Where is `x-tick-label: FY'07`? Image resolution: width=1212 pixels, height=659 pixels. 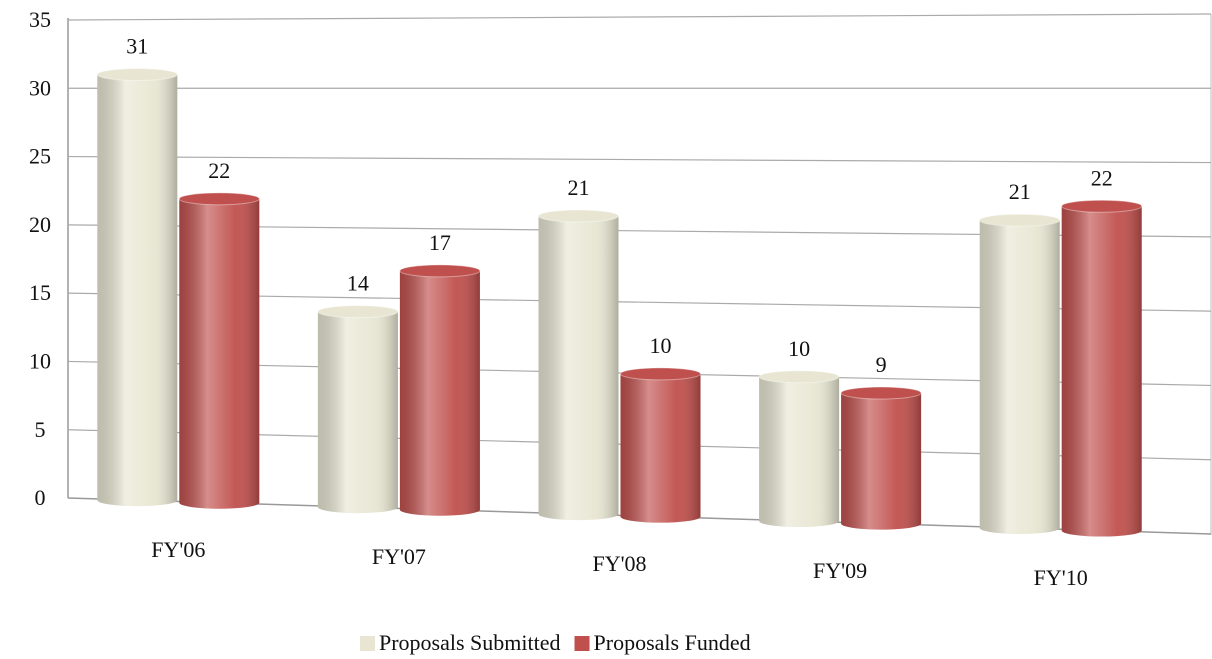
x-tick-label: FY'07 is located at coordinates (399, 556).